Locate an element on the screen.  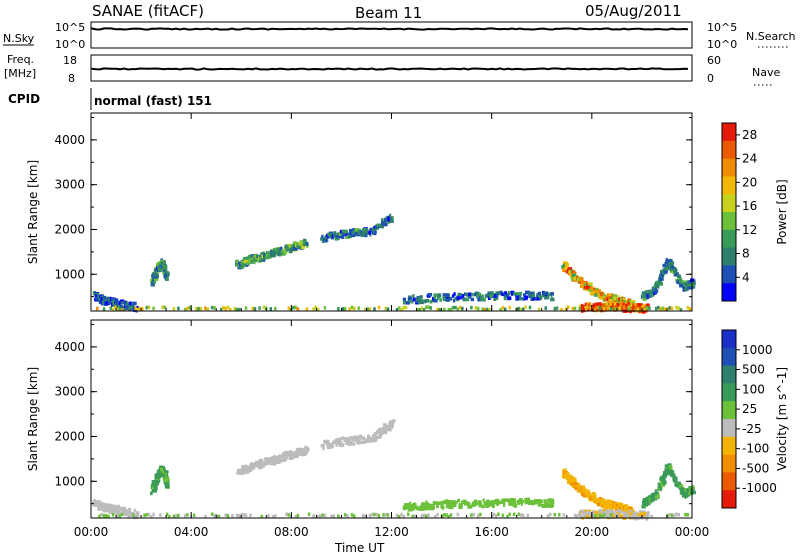
freq-tick-top: 18 is located at coordinates (70, 60).